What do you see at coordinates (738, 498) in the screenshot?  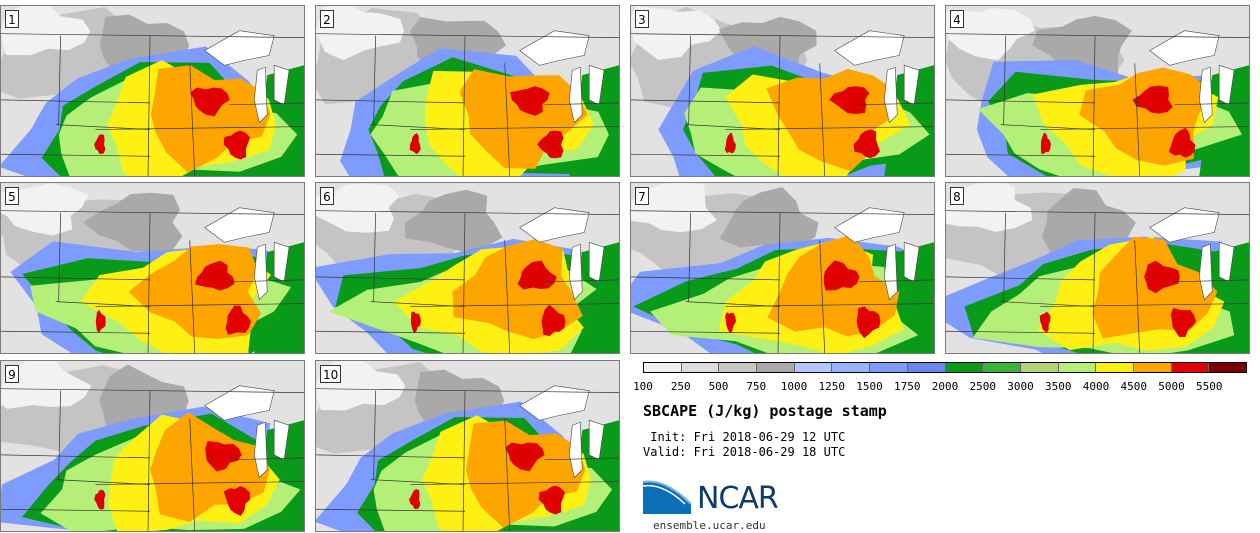 I see `ncar-logo-text: NCAR` at bounding box center [738, 498].